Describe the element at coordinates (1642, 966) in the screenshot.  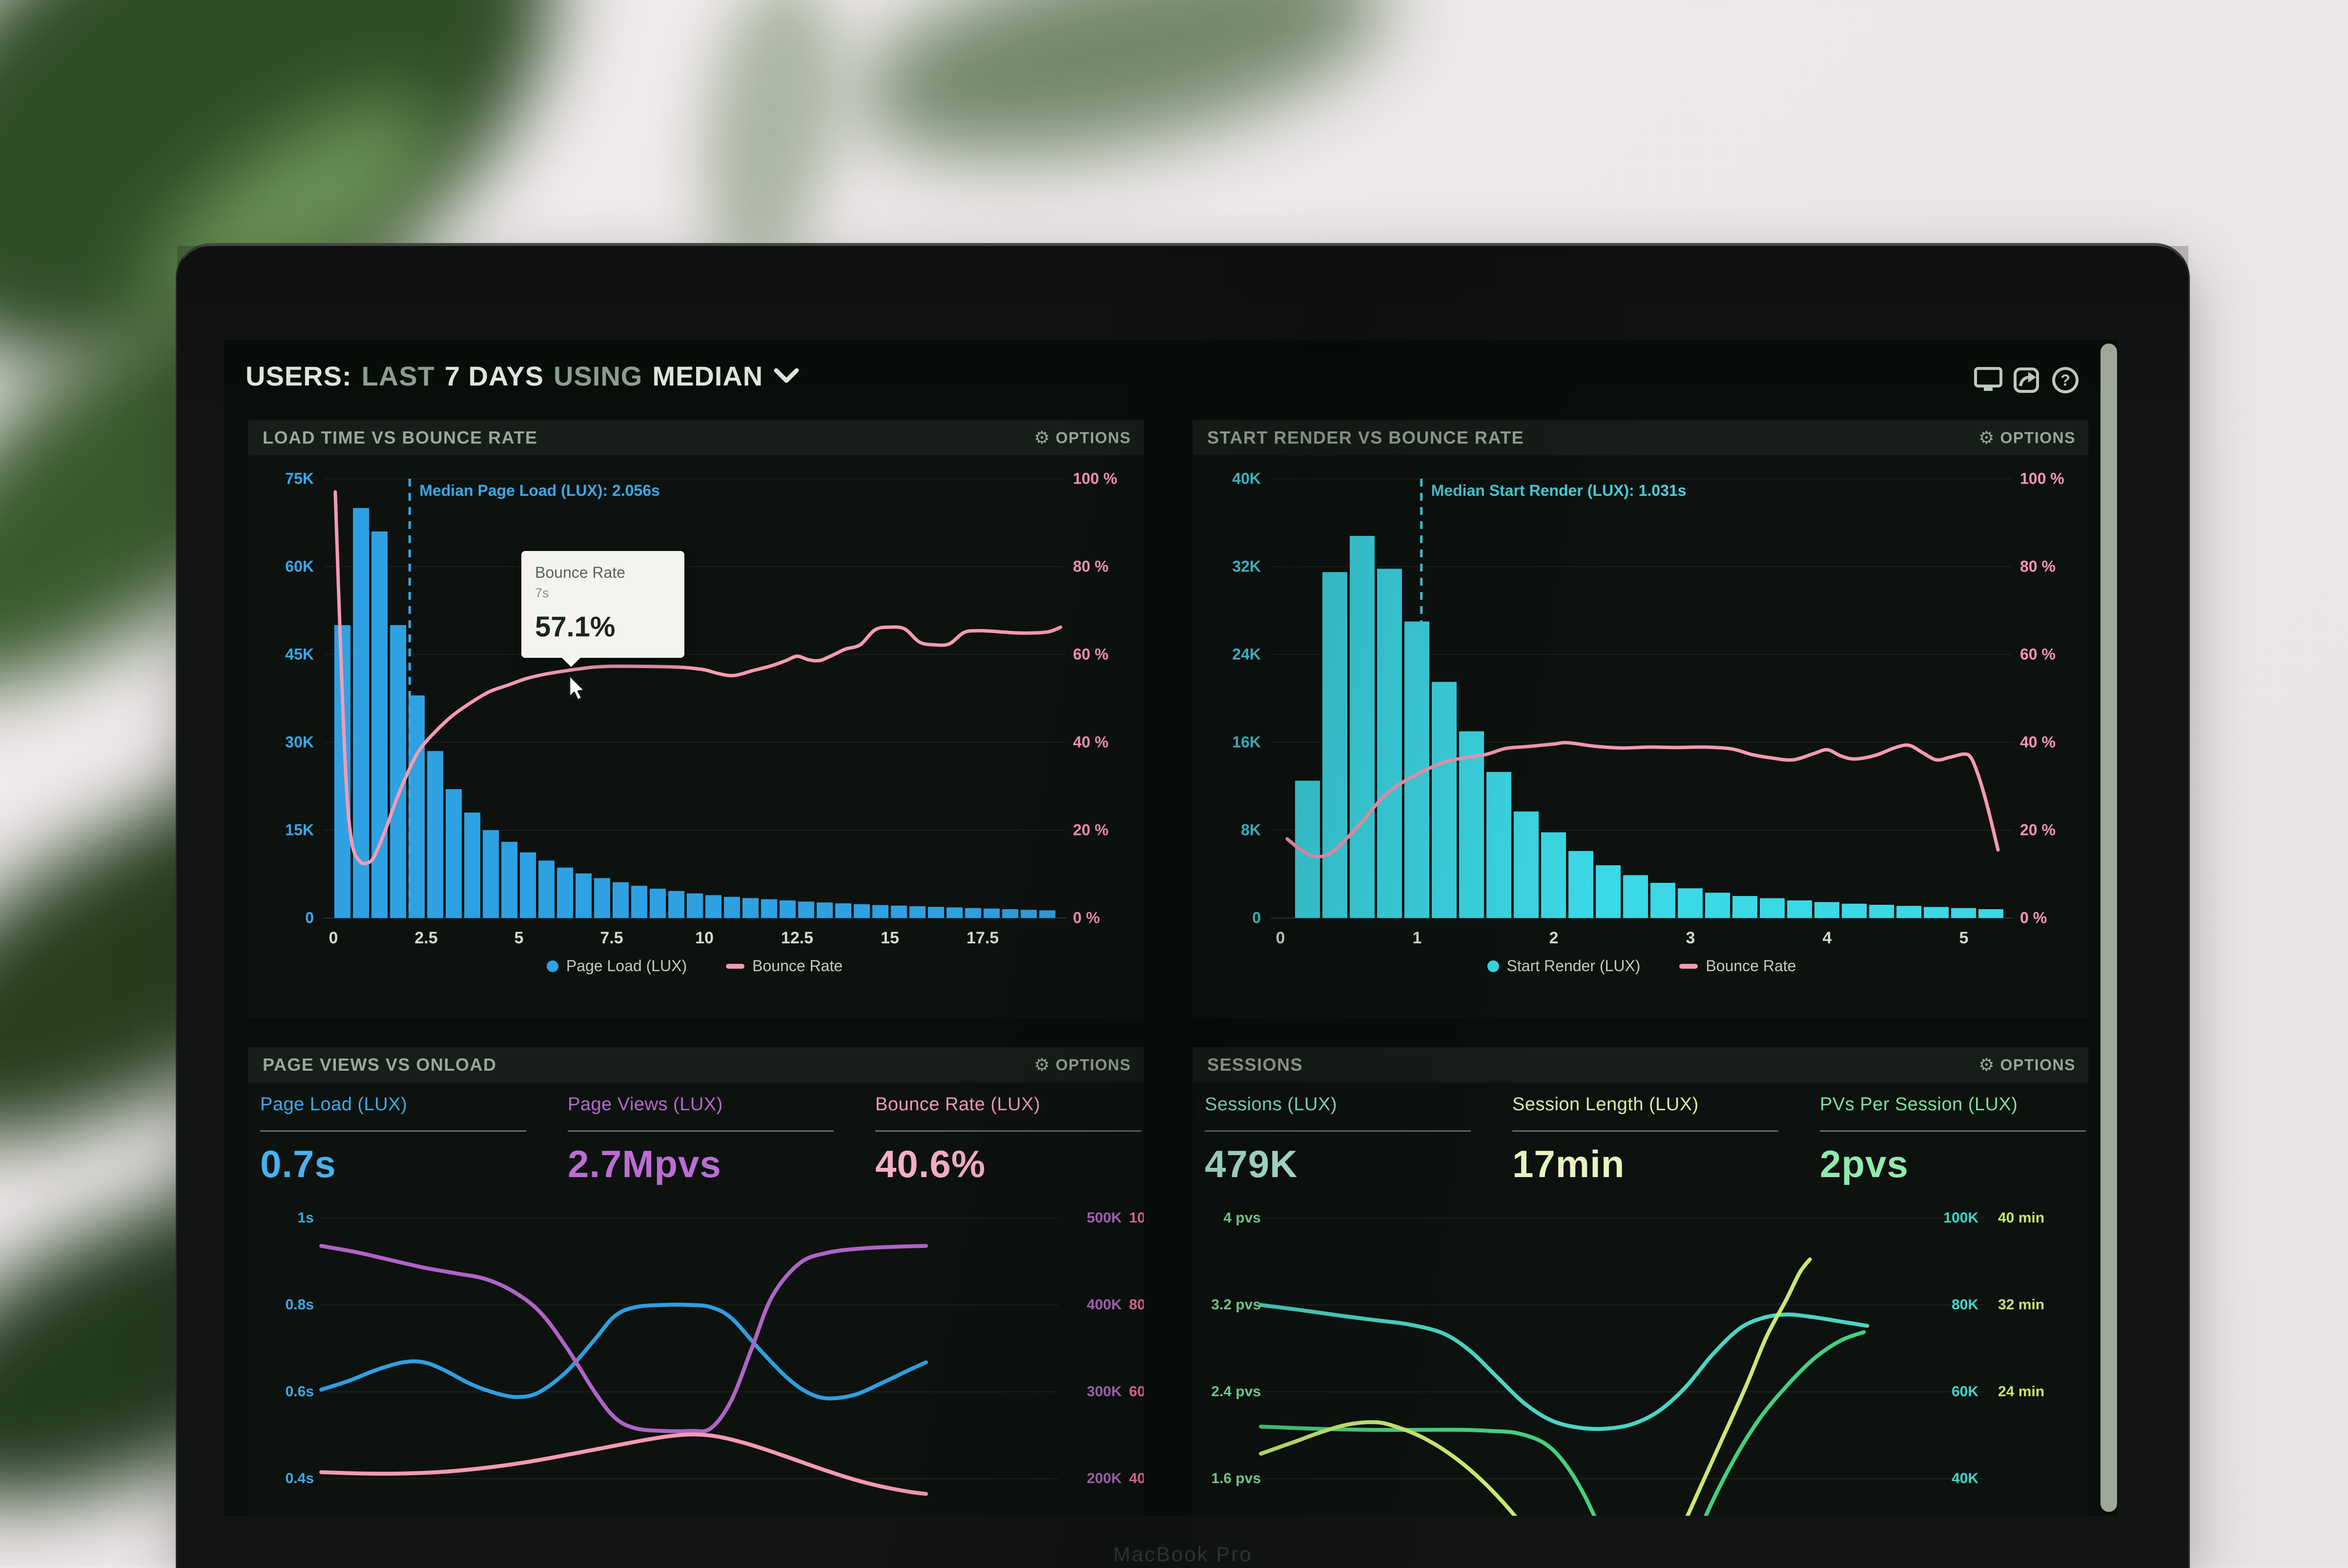
I see `chart-legend: Start Render (LUX) Bounce Rate` at that location.